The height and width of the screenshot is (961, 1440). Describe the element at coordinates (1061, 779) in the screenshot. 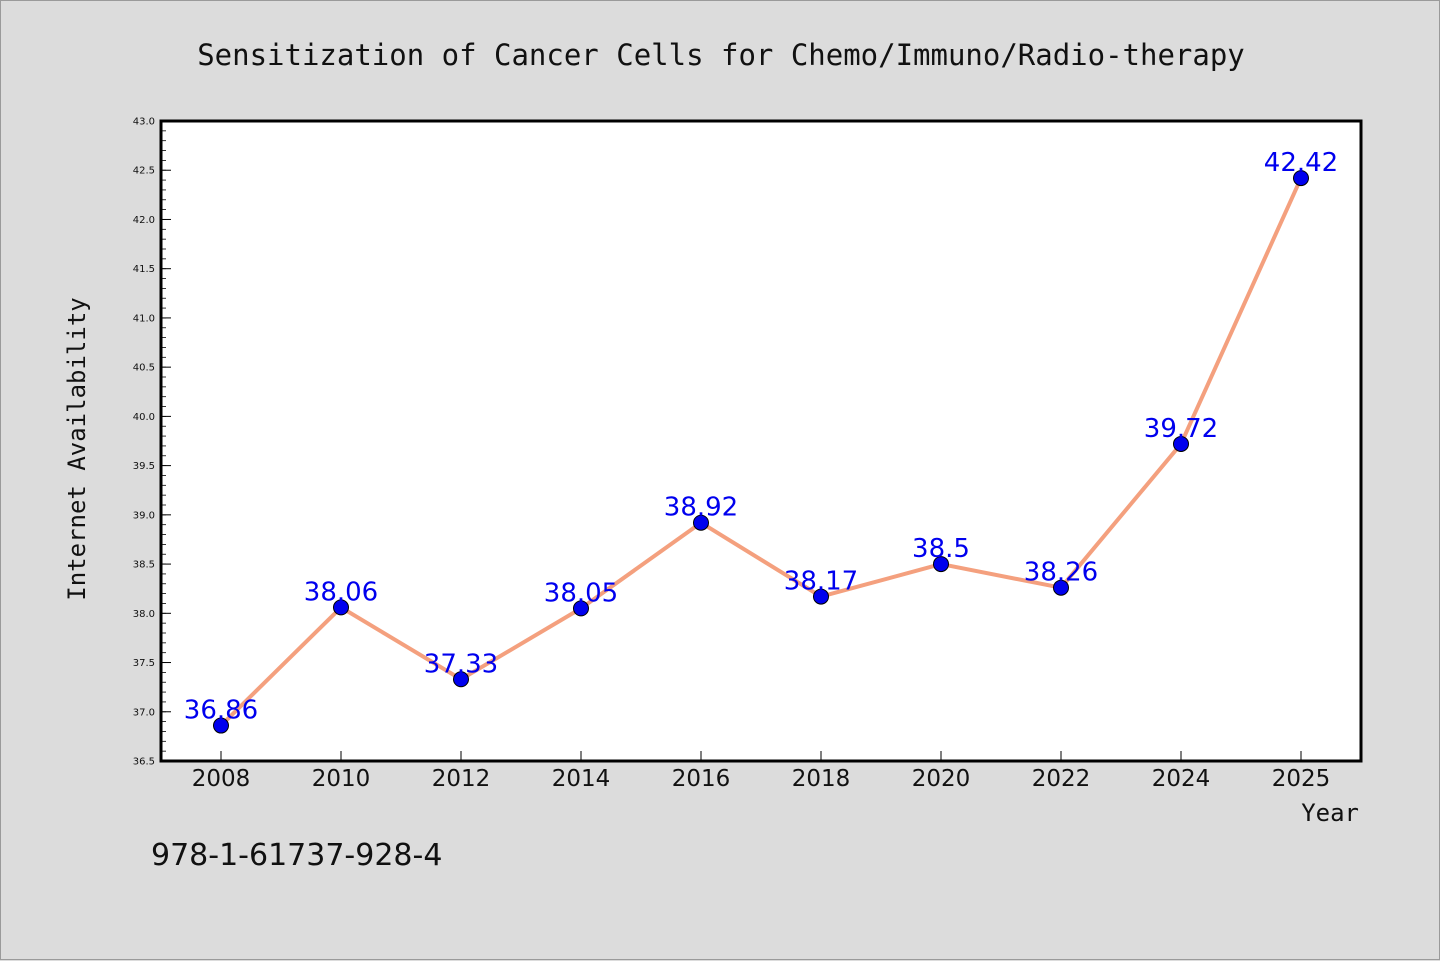

I see `x-tick-label: 2022` at that location.